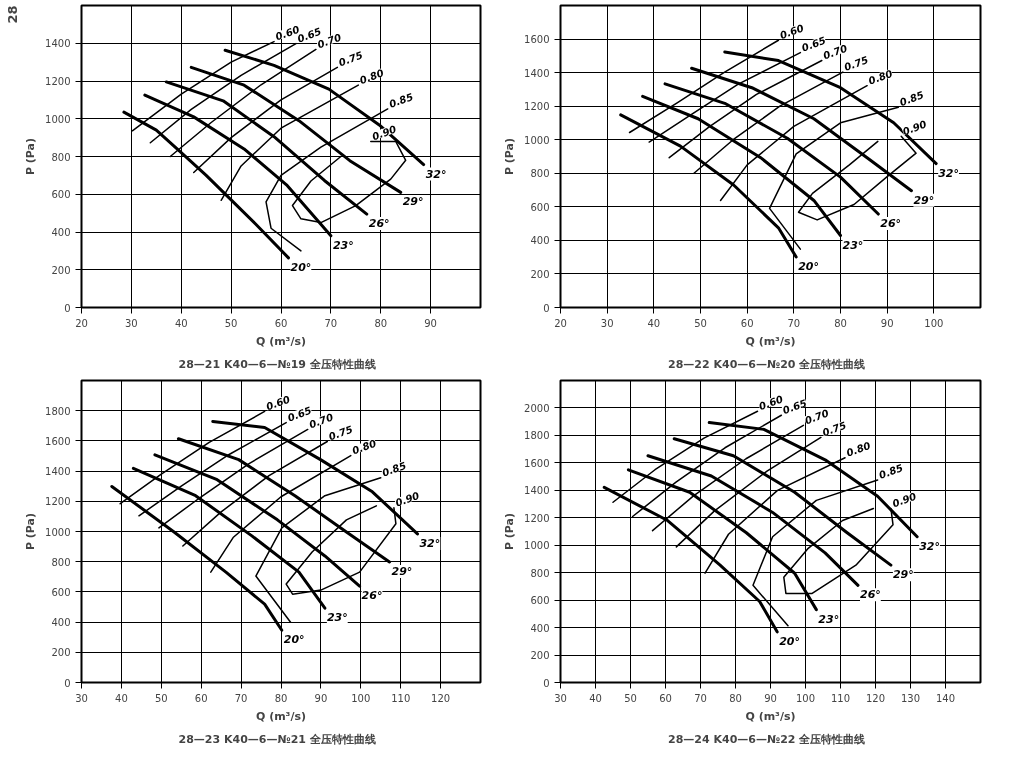 This screenshot has height=774, width=1024. Describe the element at coordinates (945, 698) in the screenshot. I see `x-tick-label: 140` at that location.